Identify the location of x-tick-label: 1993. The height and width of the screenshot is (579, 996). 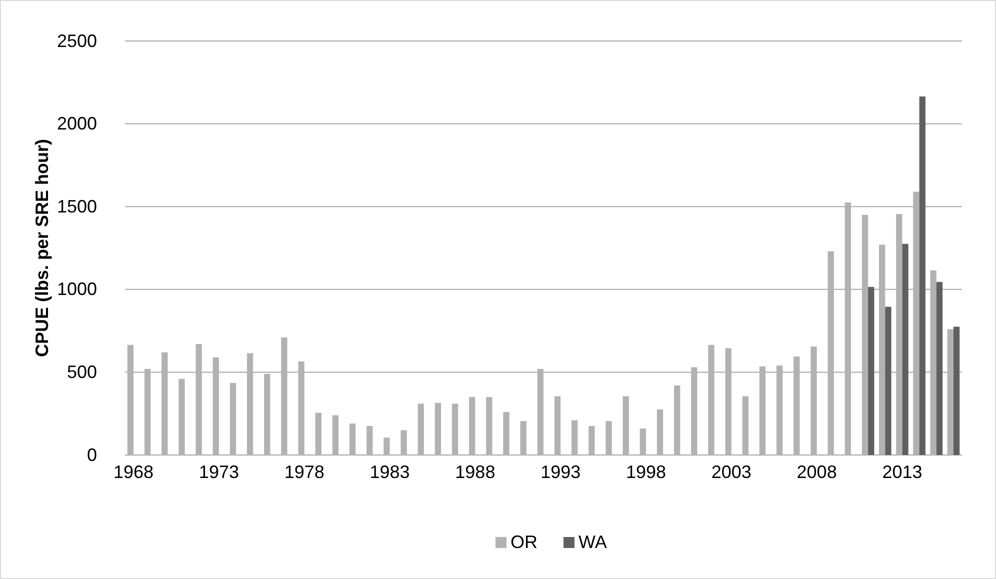
(560, 472).